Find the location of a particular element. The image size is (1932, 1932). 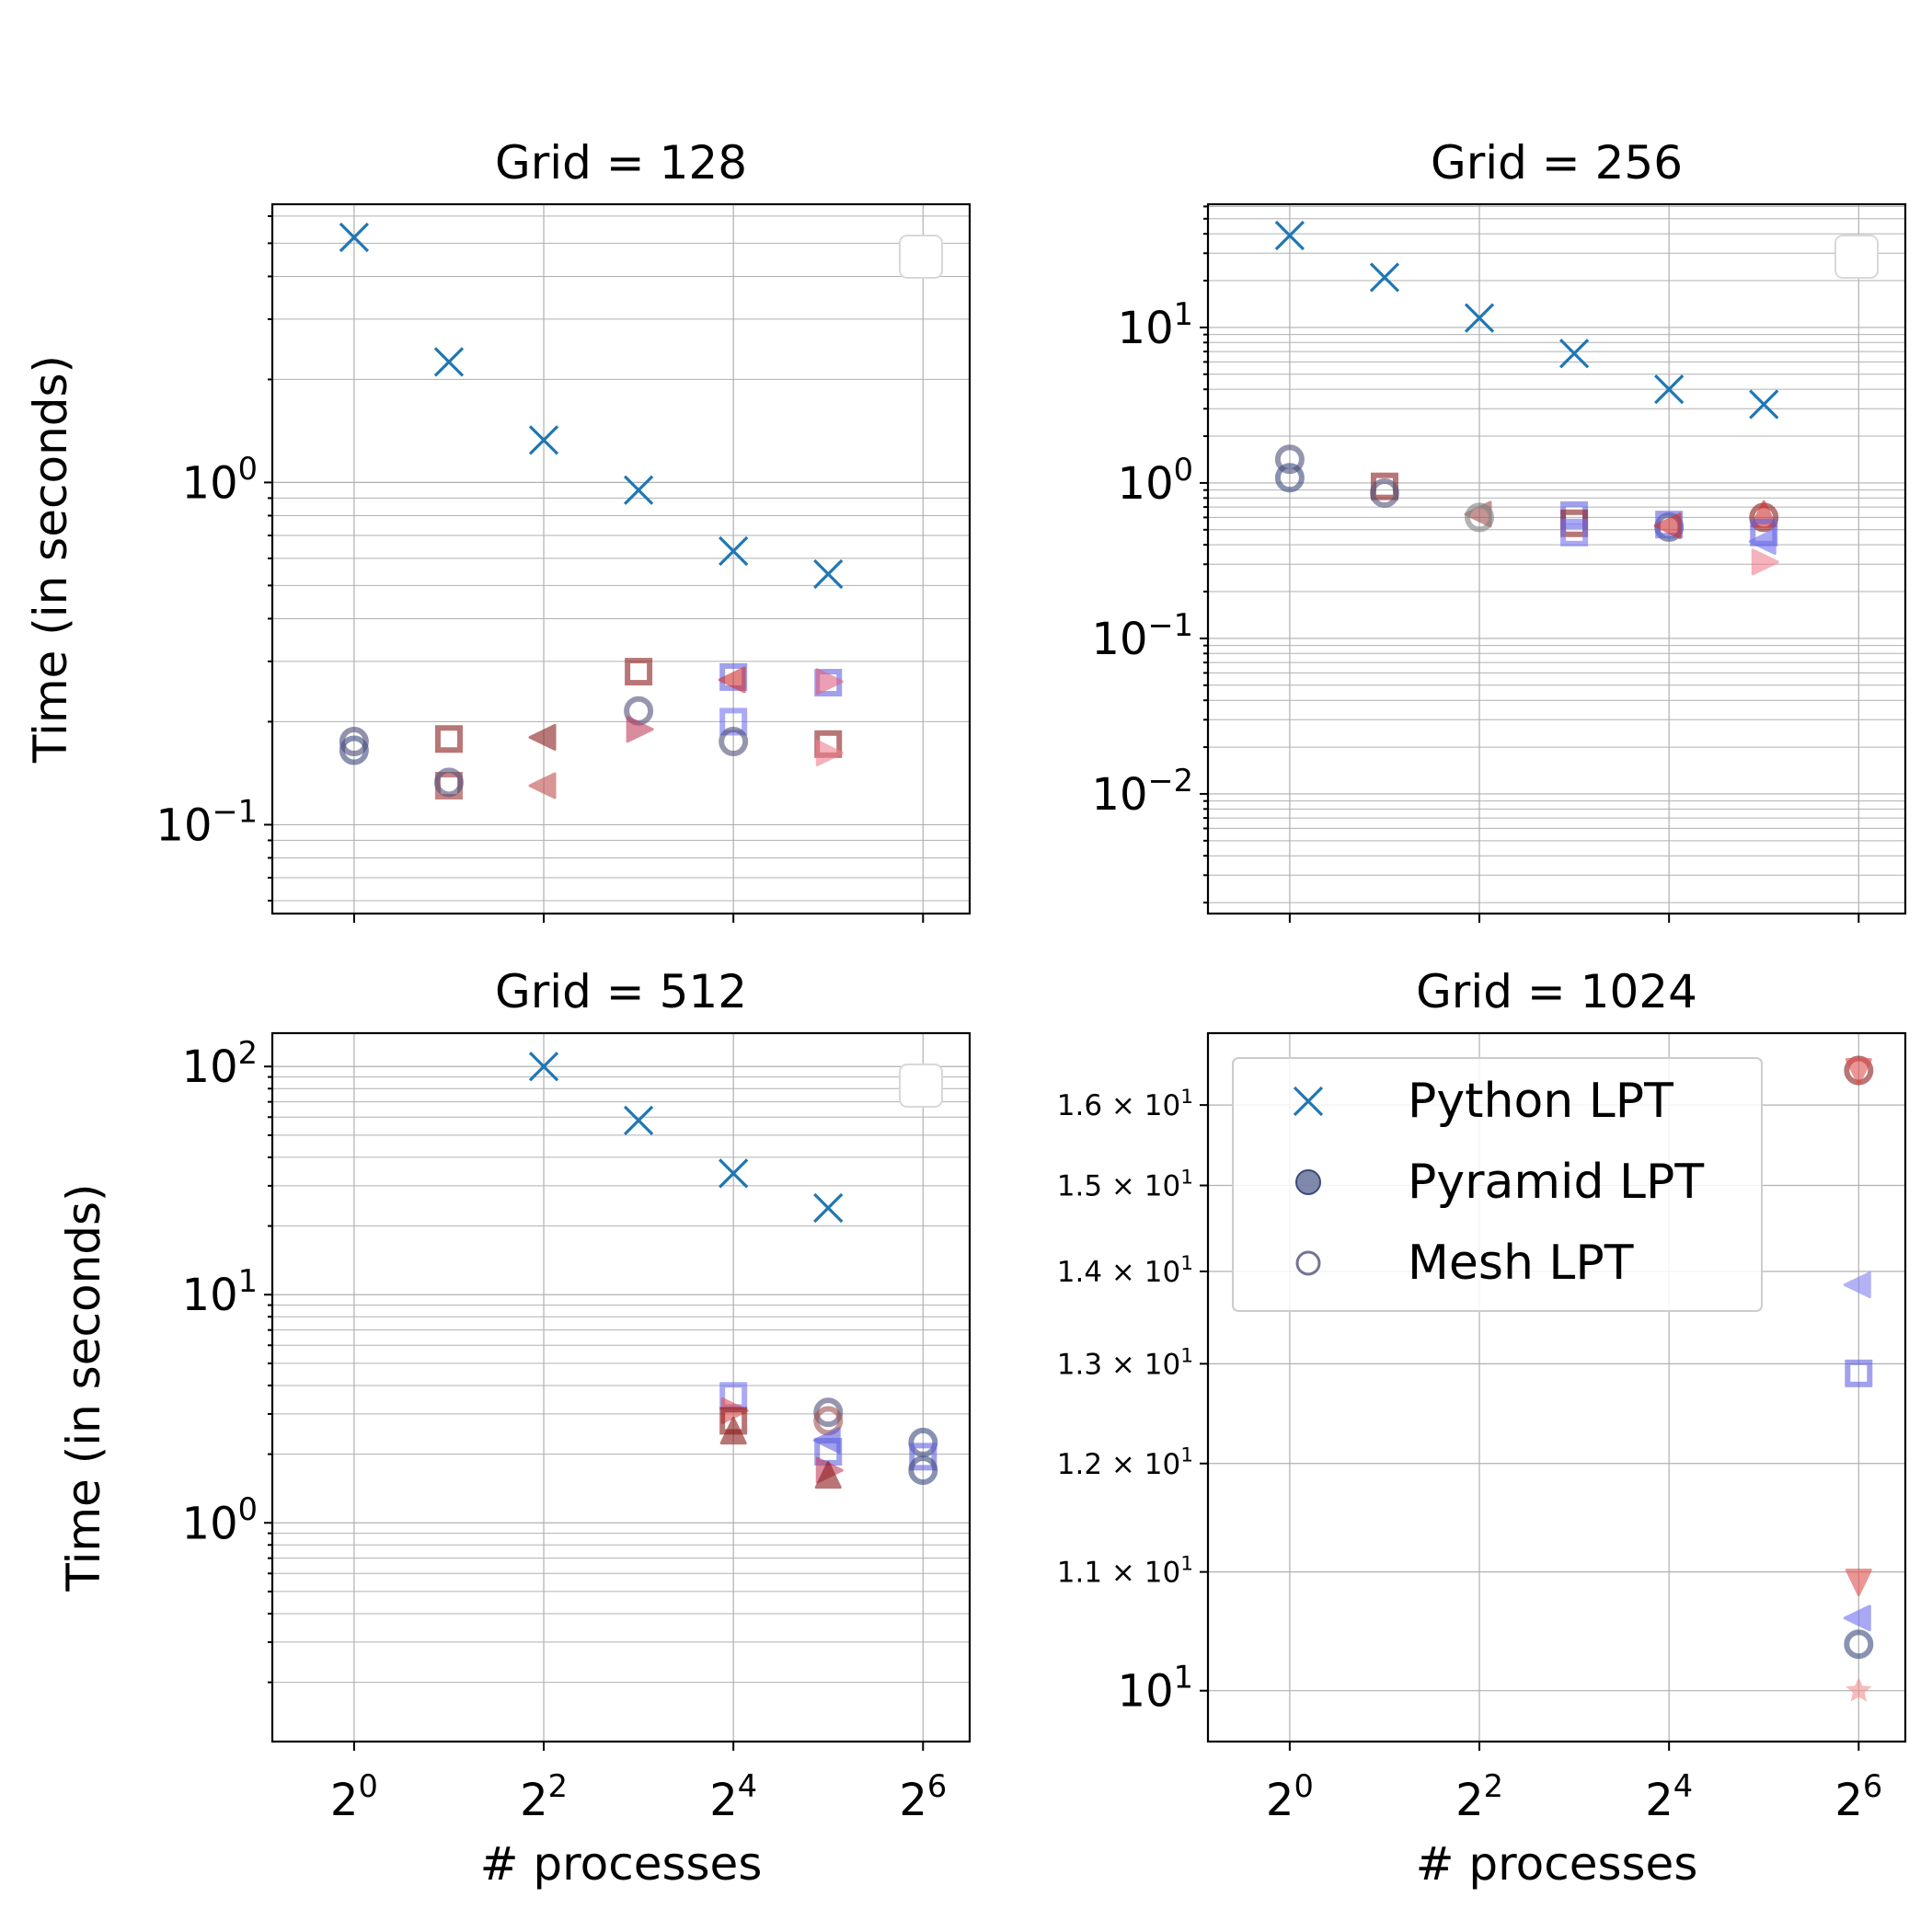

legend-label: Pyramid LPT is located at coordinates (1556, 1182).